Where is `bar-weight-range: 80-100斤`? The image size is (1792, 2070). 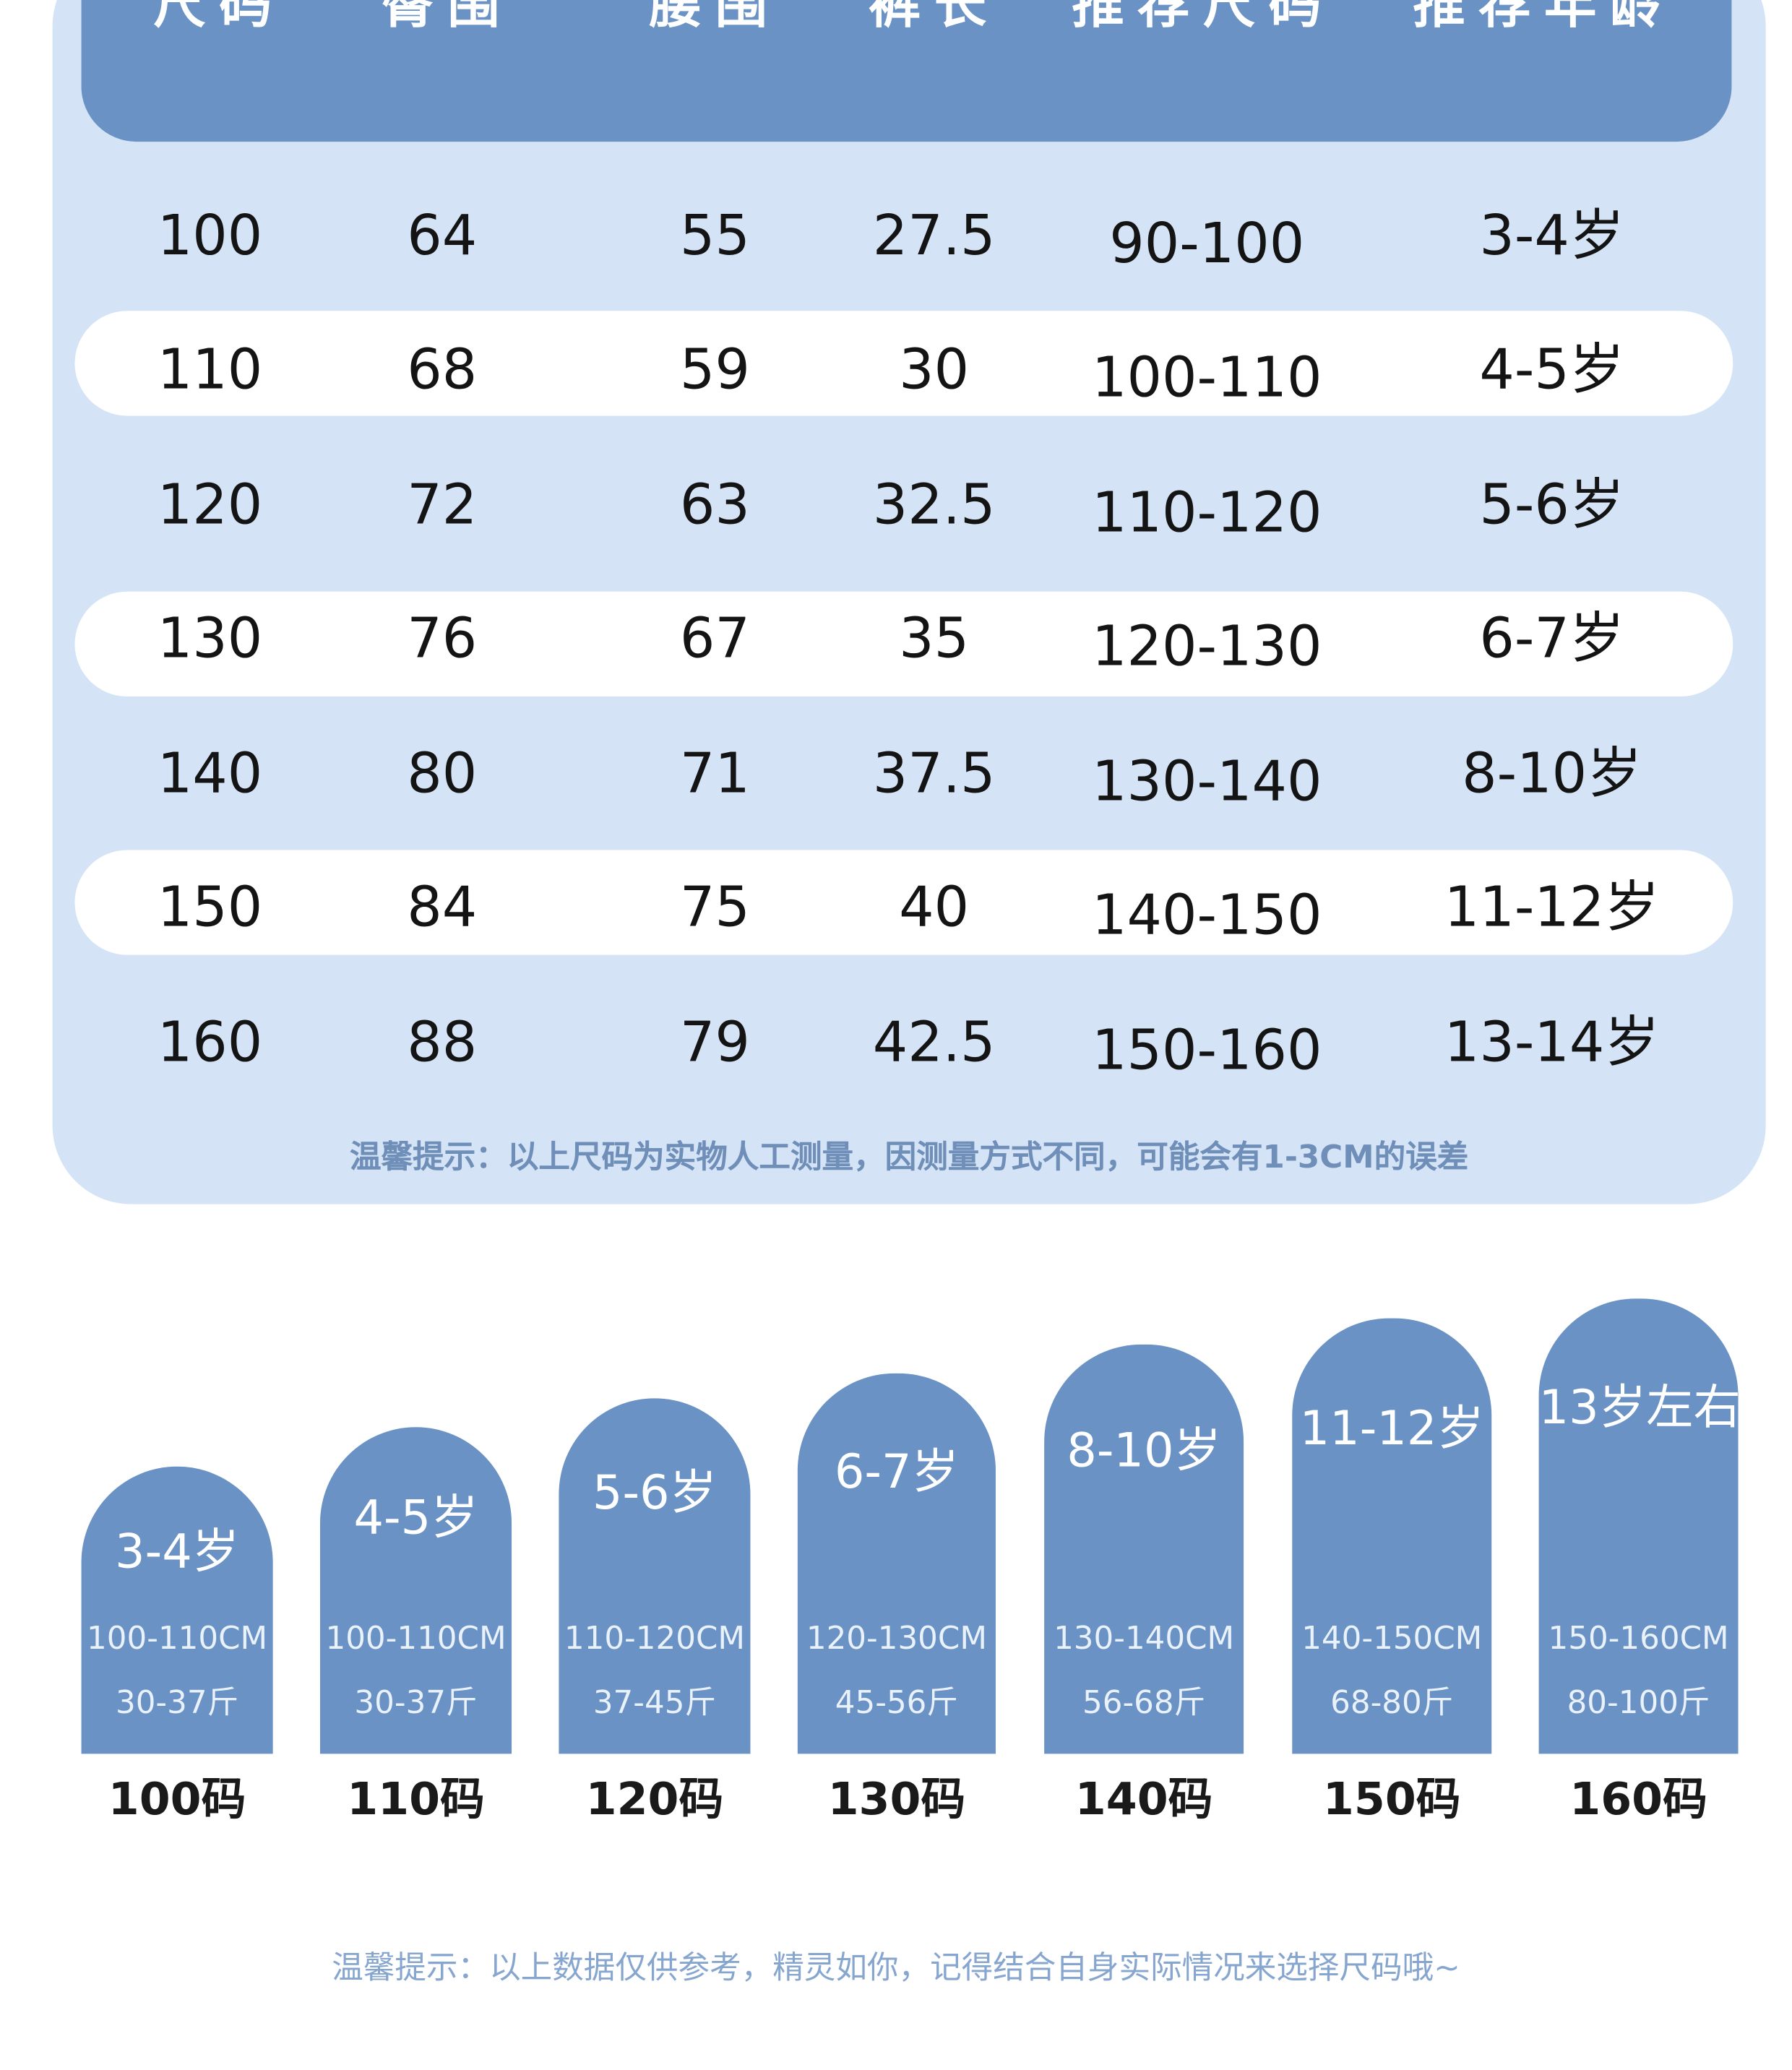
bar-weight-range: 80-100斤 is located at coordinates (1638, 1702).